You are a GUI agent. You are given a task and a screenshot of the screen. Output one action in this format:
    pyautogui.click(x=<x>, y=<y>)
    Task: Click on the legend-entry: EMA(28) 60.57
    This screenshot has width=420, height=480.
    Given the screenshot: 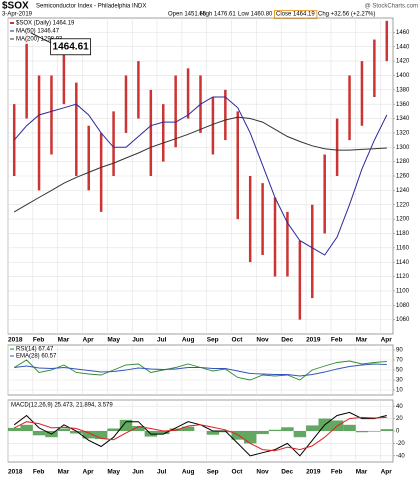 What is the action you would take?
    pyautogui.click(x=36, y=357)
    